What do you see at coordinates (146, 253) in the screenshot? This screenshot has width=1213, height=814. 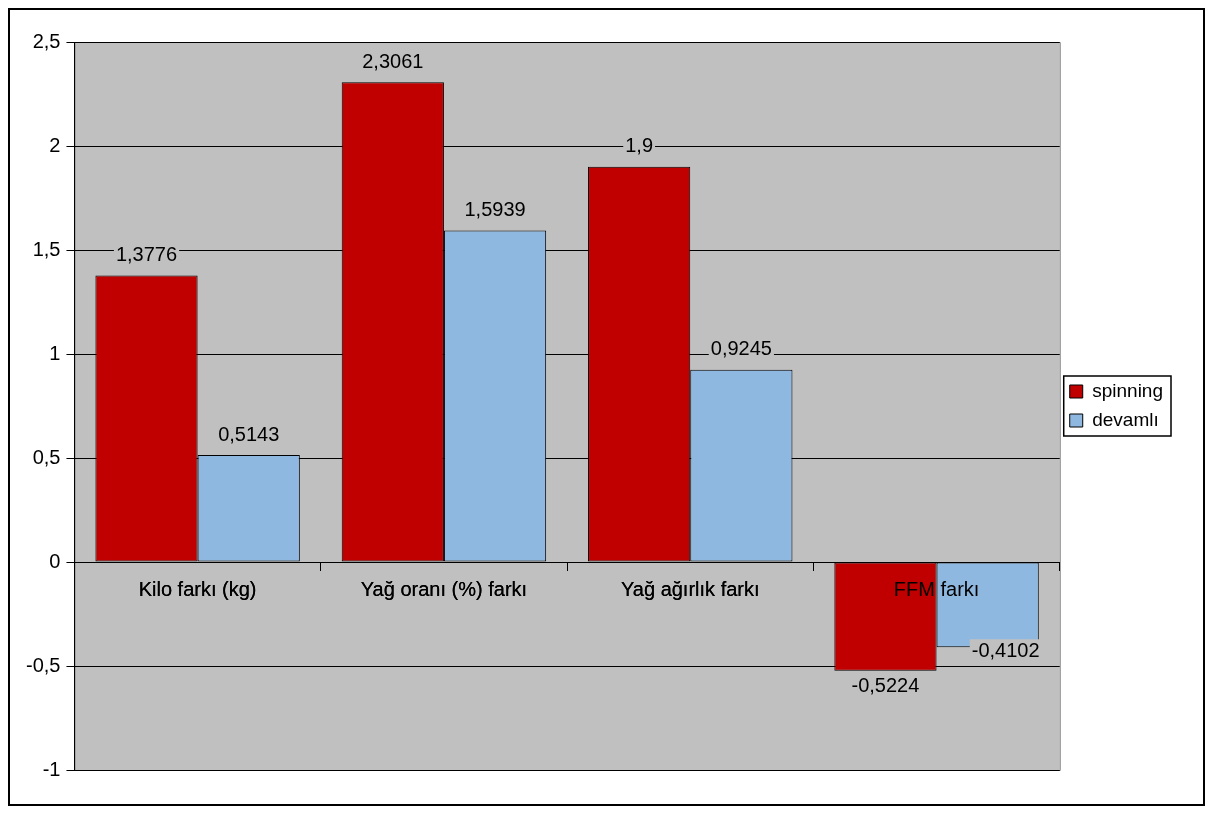 I see `data-label: 1,3776` at bounding box center [146, 253].